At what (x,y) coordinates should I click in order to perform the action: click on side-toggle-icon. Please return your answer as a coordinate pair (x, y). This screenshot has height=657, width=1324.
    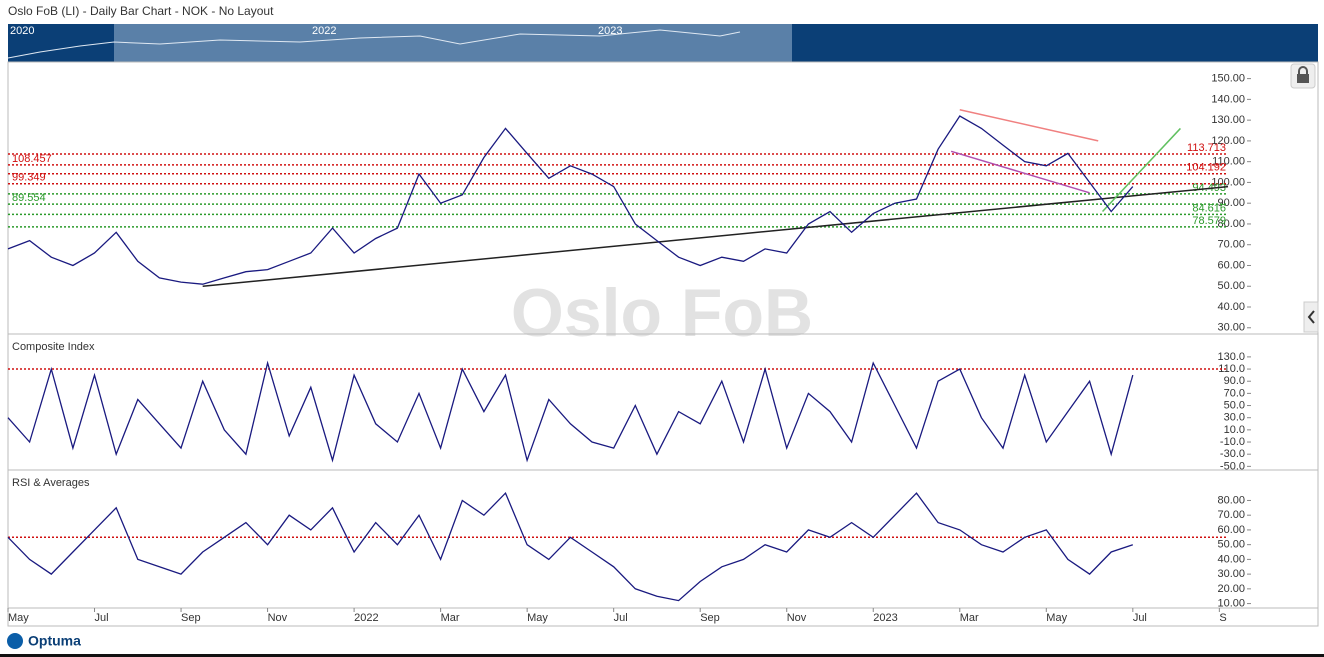
    Looking at the image, I should click on (1311, 317).